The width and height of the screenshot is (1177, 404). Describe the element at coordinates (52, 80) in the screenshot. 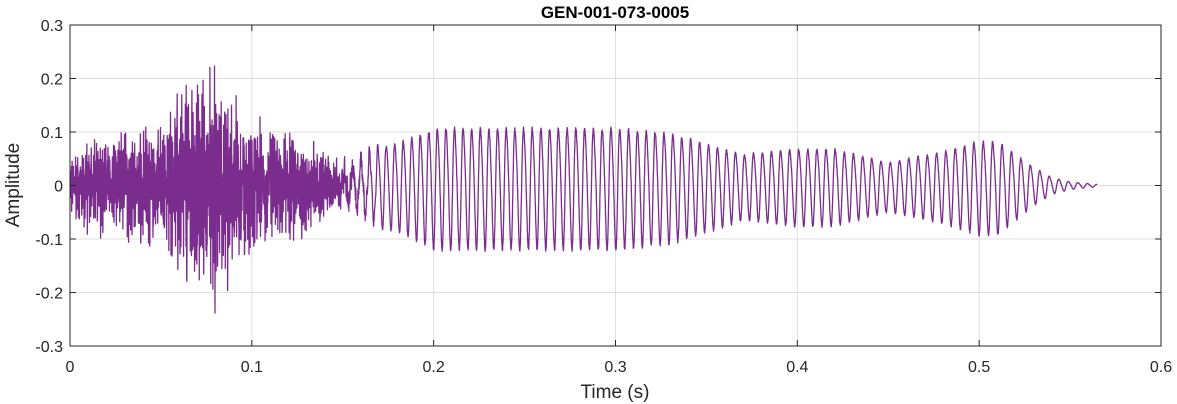

I see `y-tick-label: 0.2` at that location.